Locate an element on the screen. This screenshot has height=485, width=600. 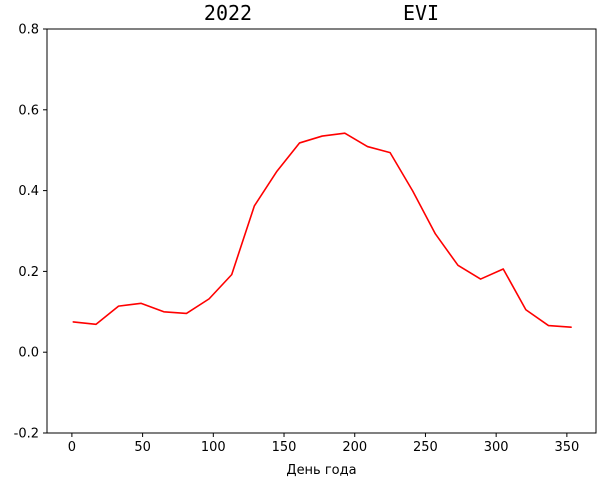
y-tick-label: 0.8 is located at coordinates (28, 30).